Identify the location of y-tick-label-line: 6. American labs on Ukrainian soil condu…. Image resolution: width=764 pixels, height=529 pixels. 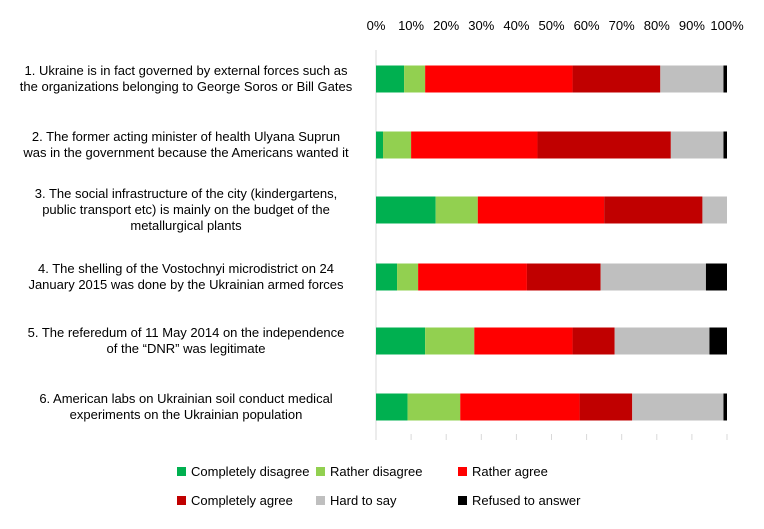
(186, 398).